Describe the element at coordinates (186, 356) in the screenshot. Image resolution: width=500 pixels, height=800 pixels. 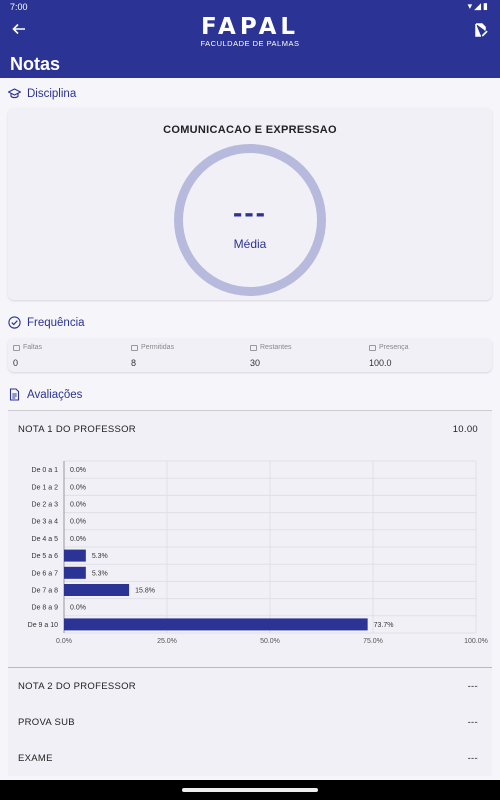
I see `freq-permitidas: Permitidas 8` at that location.